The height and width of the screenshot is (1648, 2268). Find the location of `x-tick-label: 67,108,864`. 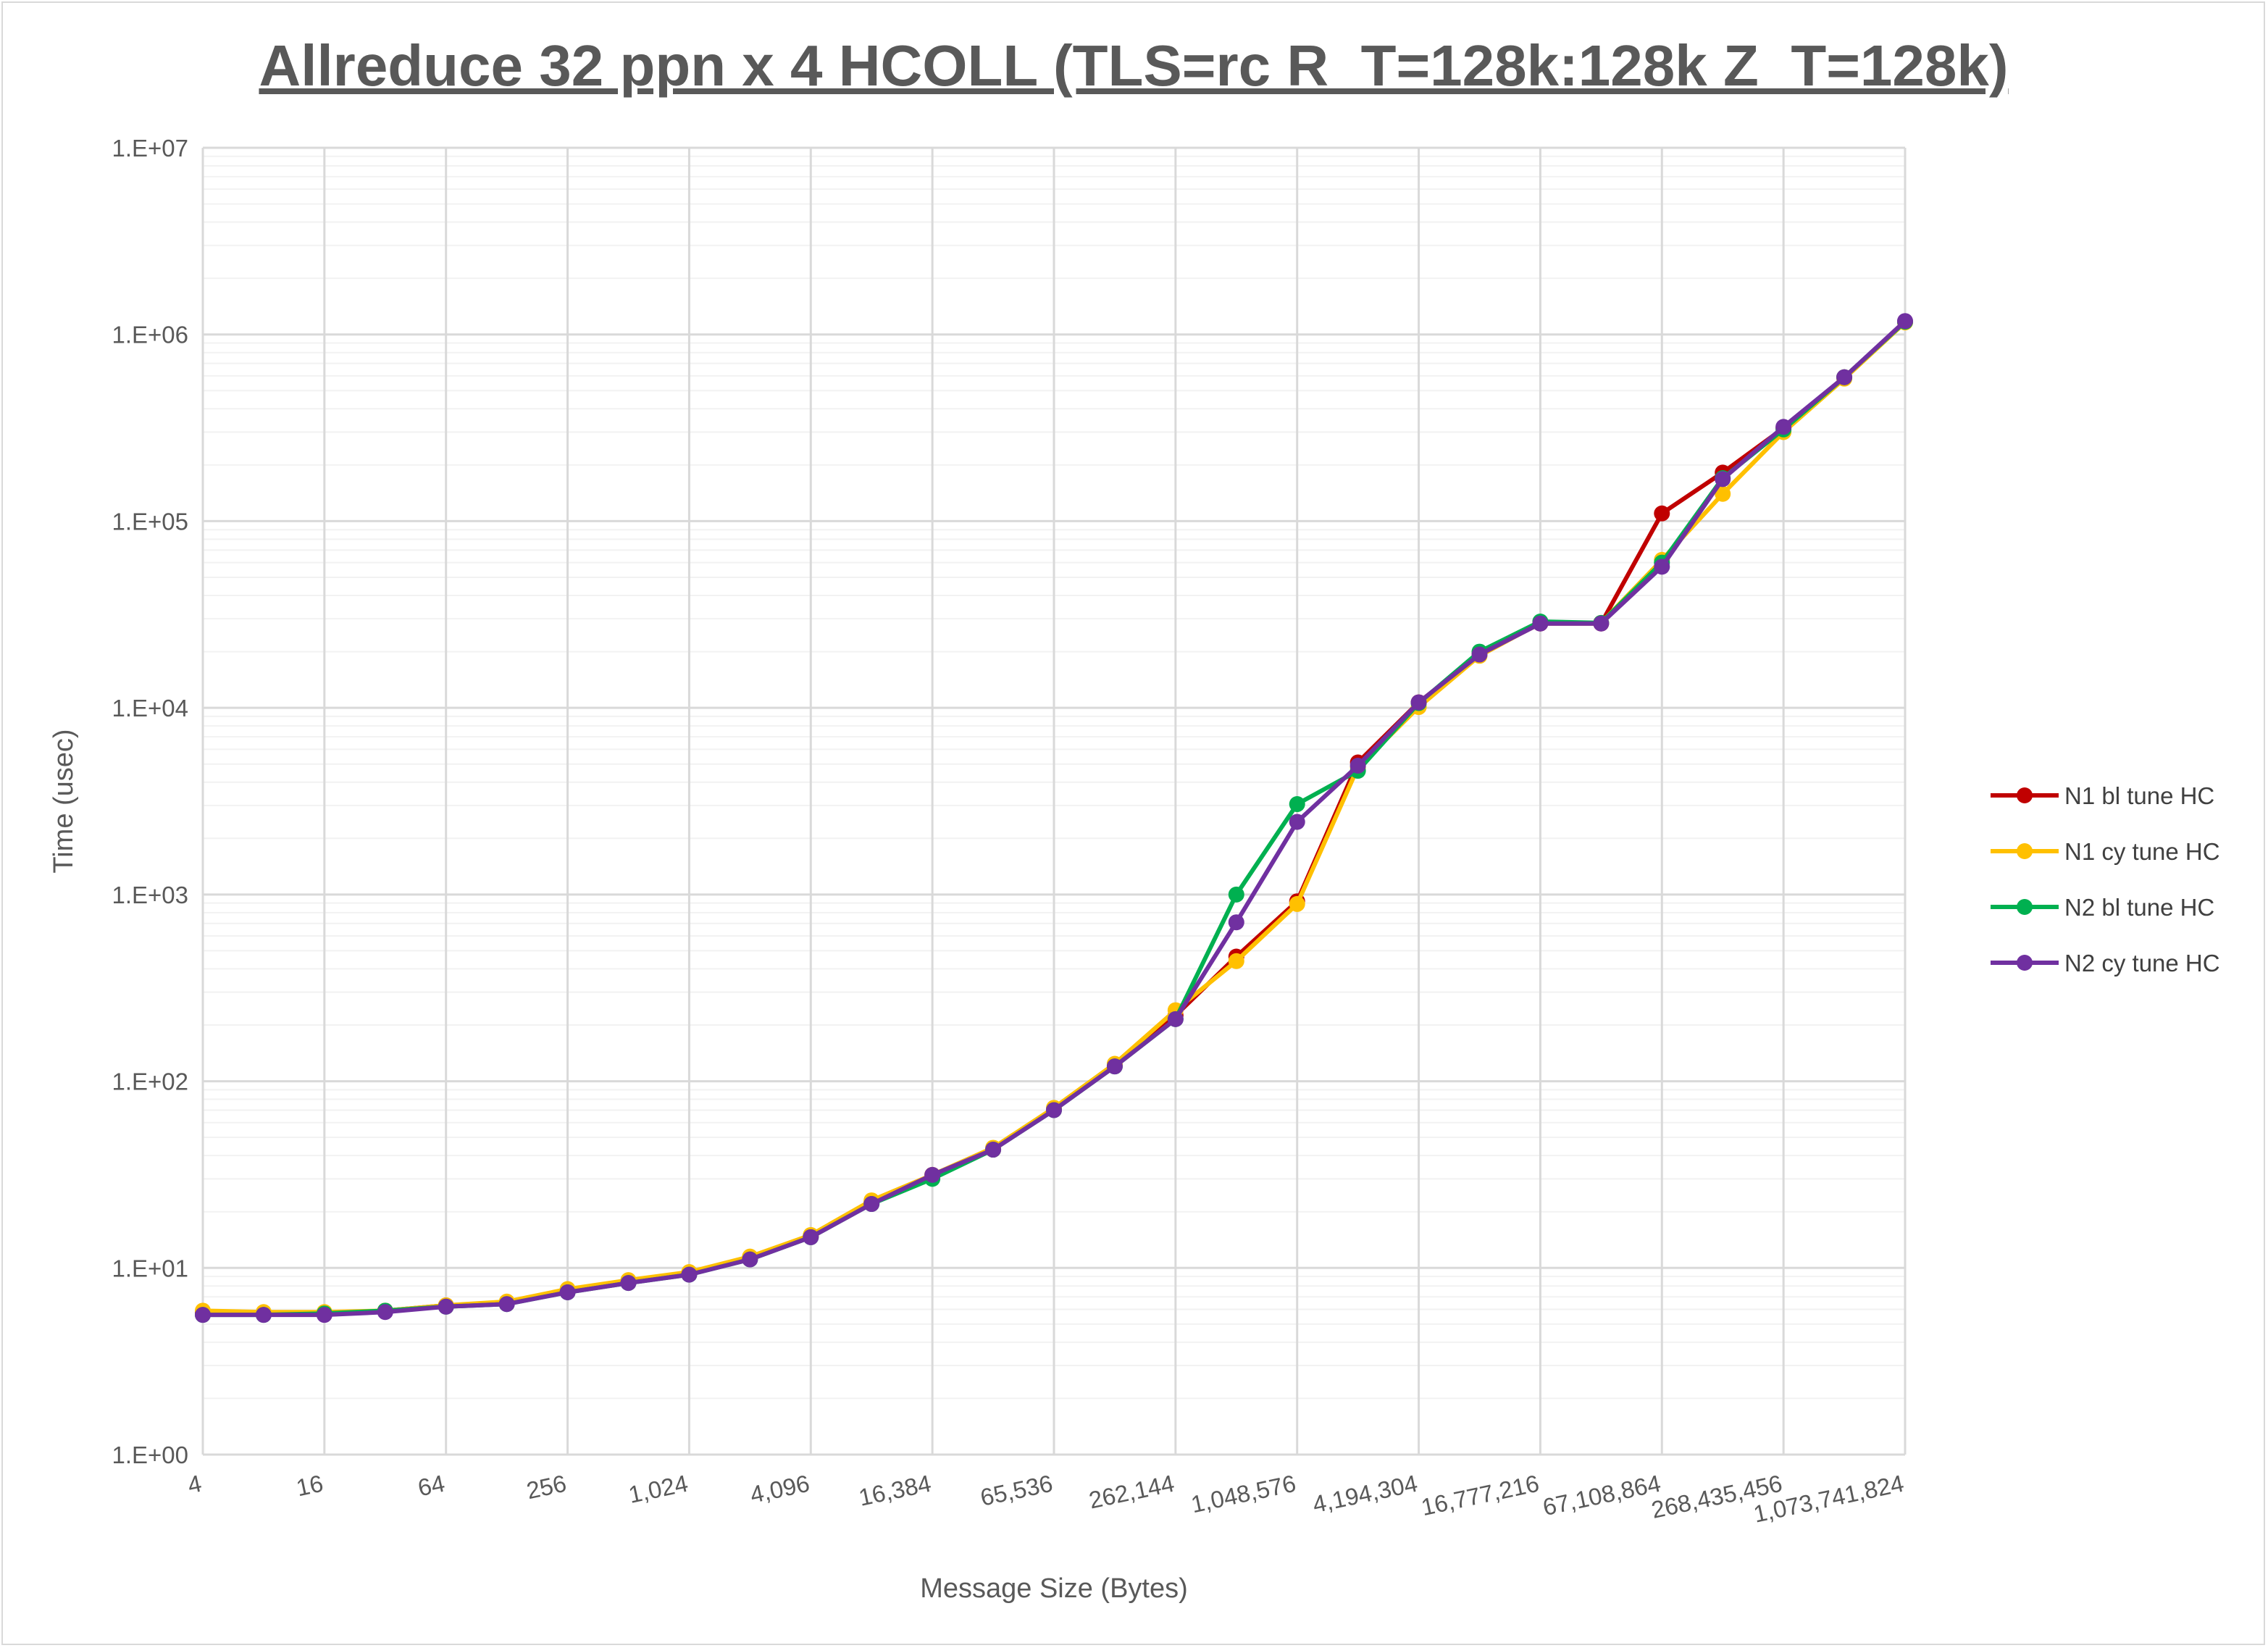

x-tick-label: 67,108,864 is located at coordinates (1601, 1495).